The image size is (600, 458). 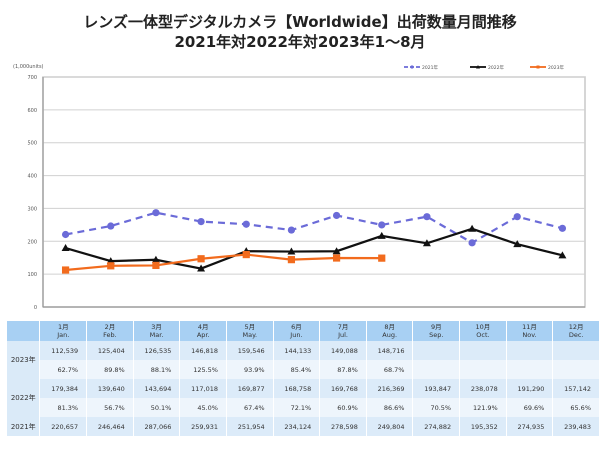 I want to click on yoy-percent: 62.7%, so click(x=63, y=369).